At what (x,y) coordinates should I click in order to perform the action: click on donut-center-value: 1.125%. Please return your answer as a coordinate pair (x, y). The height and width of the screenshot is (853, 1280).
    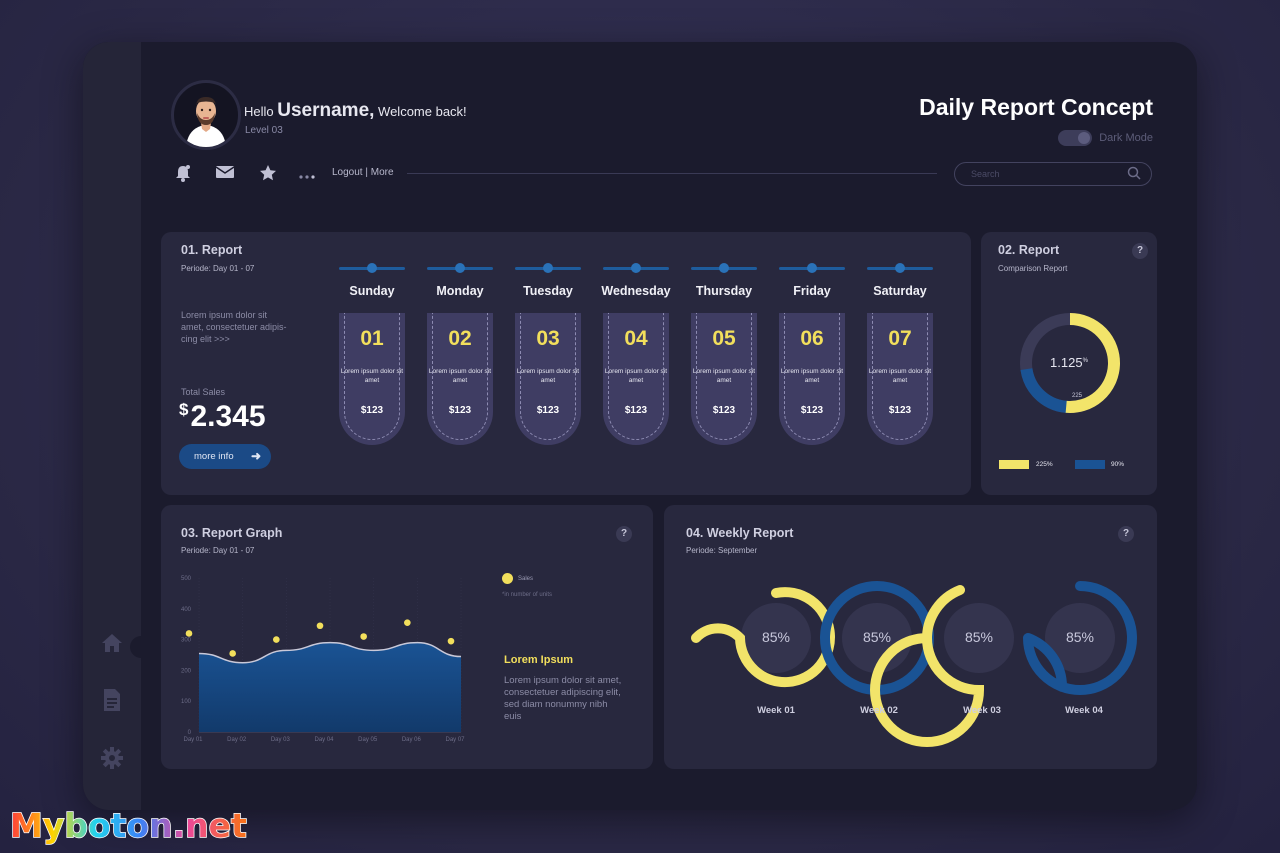
    Looking at the image, I should click on (1069, 362).